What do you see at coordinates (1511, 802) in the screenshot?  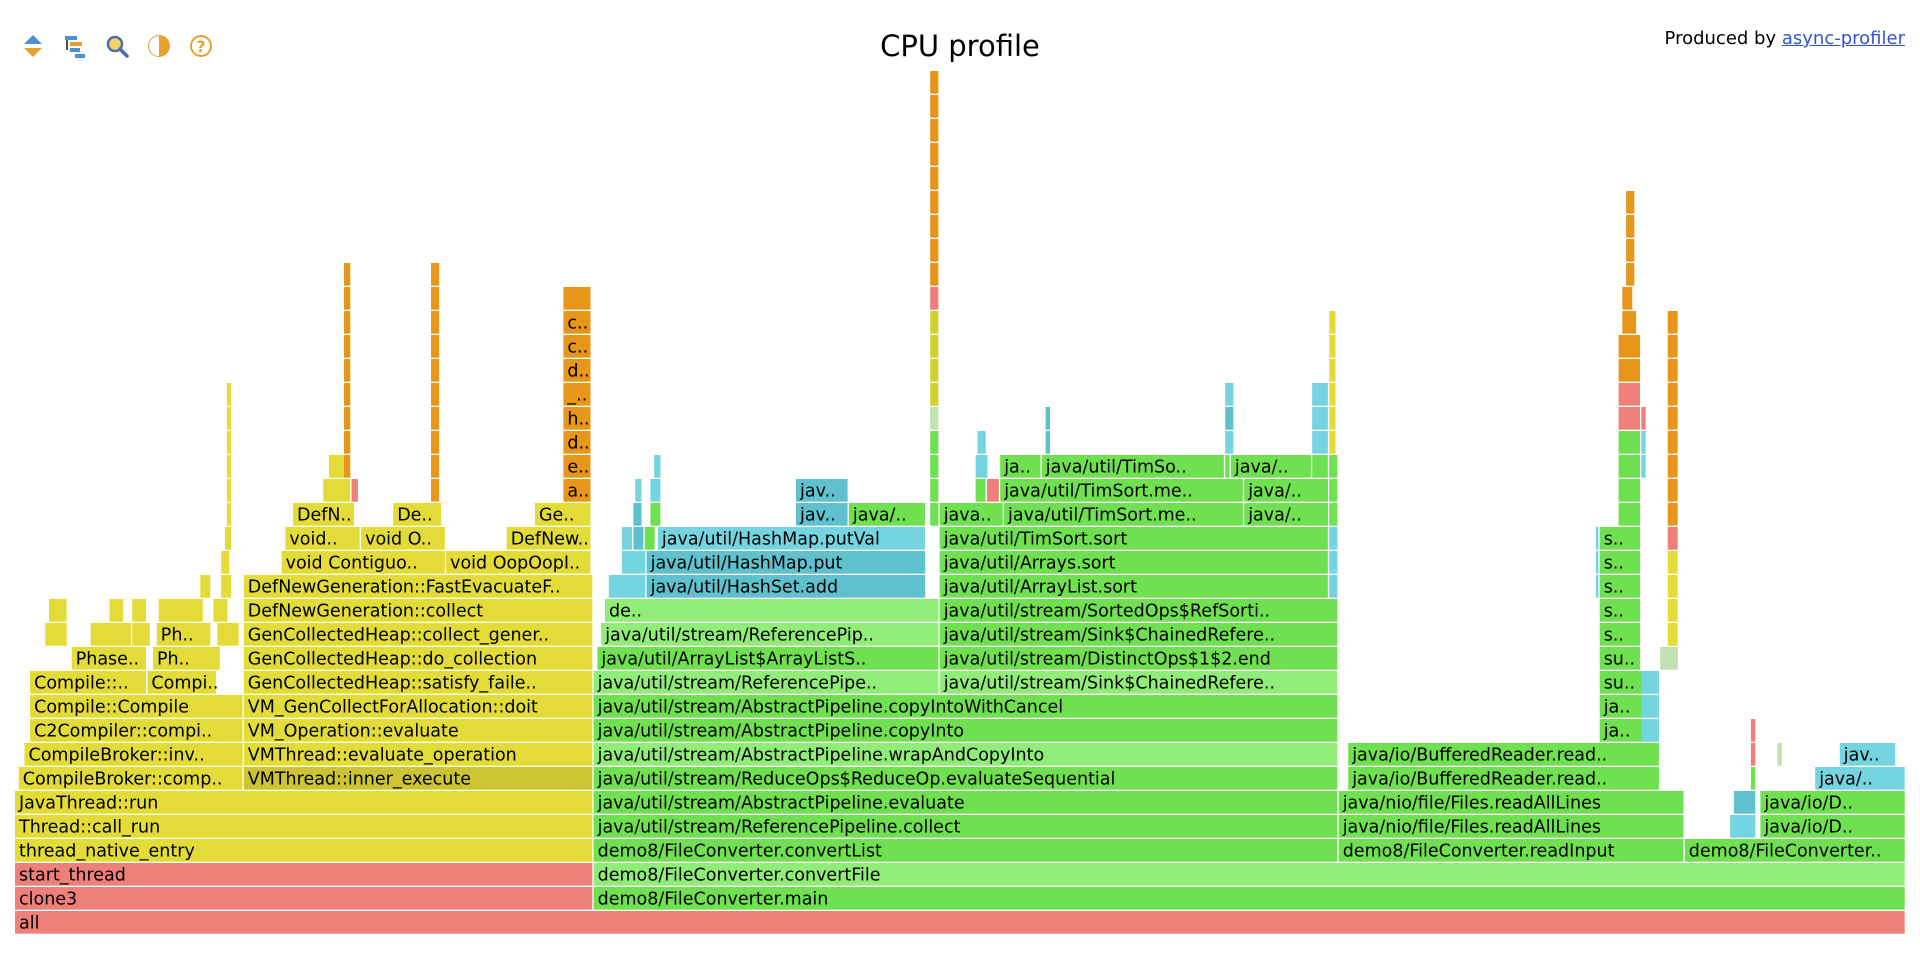 I see `frame: java/nio/file/Files.readAllLines` at bounding box center [1511, 802].